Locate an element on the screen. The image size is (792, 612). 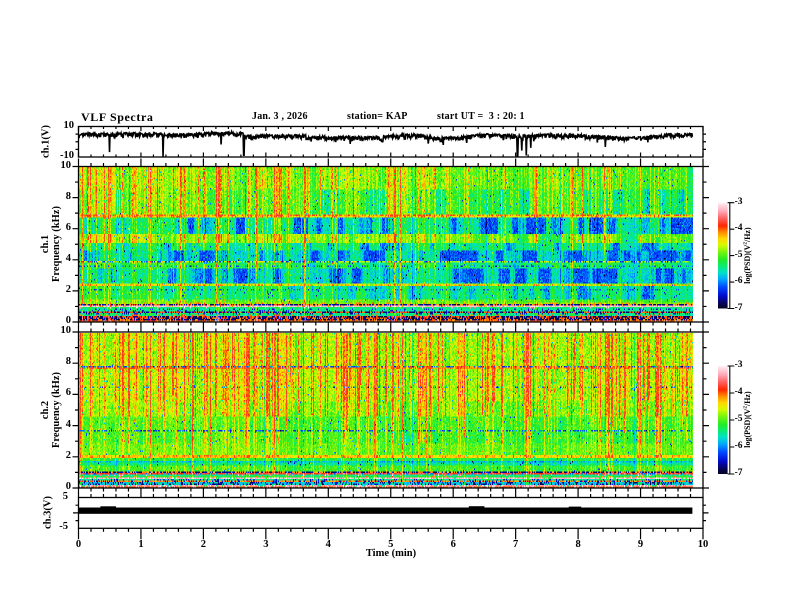
colorbar1-title: log(PSD)(V2/Hz) is located at coordinates (747, 255).